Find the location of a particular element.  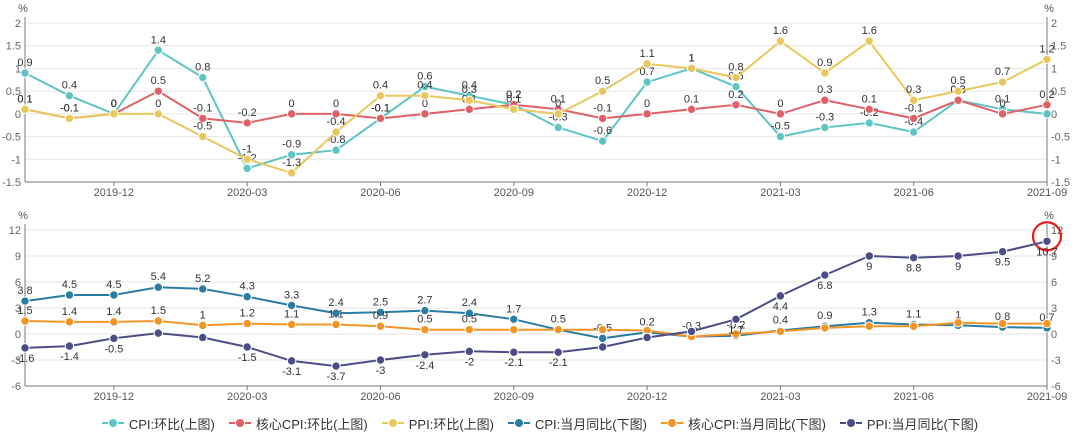

legend-label: CPI:当月同比(下图) is located at coordinates (591, 424).